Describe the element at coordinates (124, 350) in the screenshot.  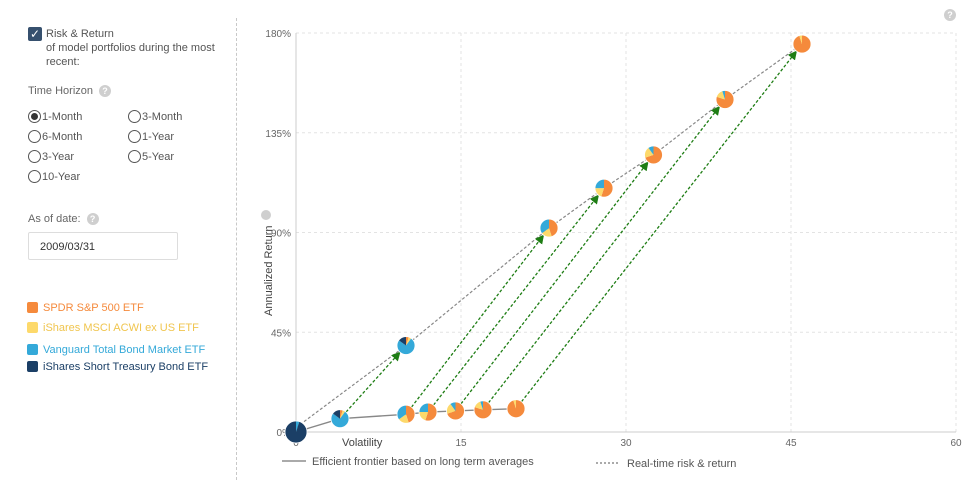
I see `legend-label: Vanguard Total Bond Market ETF` at that location.